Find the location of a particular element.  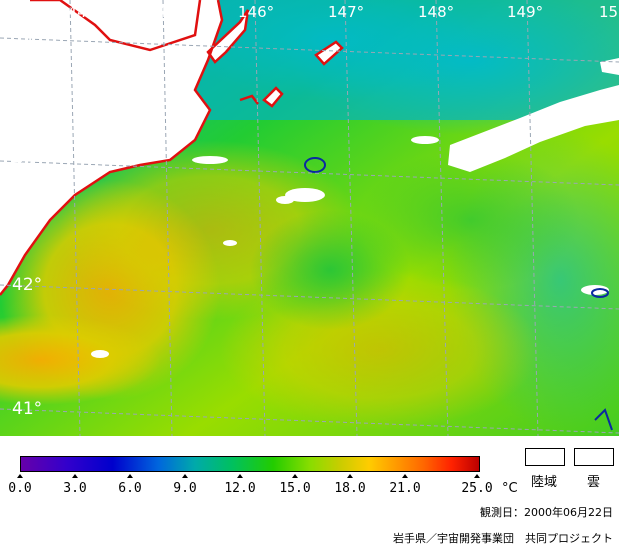

cloud-legend-label: 雲 is located at coordinates (594, 482).